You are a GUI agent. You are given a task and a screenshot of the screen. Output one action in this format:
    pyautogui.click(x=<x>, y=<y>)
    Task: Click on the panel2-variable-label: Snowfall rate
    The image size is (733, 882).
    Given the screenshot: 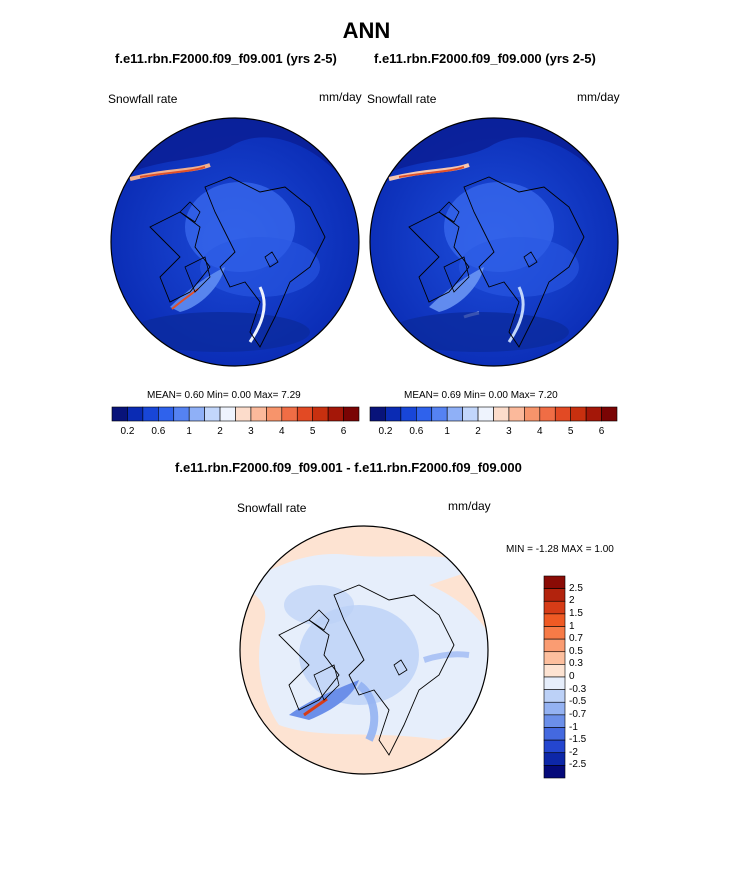 What is the action you would take?
    pyautogui.click(x=402, y=99)
    